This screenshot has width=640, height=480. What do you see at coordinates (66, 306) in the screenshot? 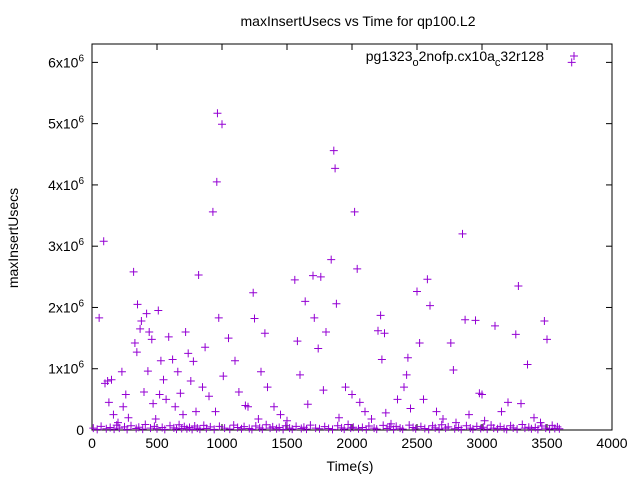
I see `y-tick-label: 2x10⁶` at bounding box center [66, 306].